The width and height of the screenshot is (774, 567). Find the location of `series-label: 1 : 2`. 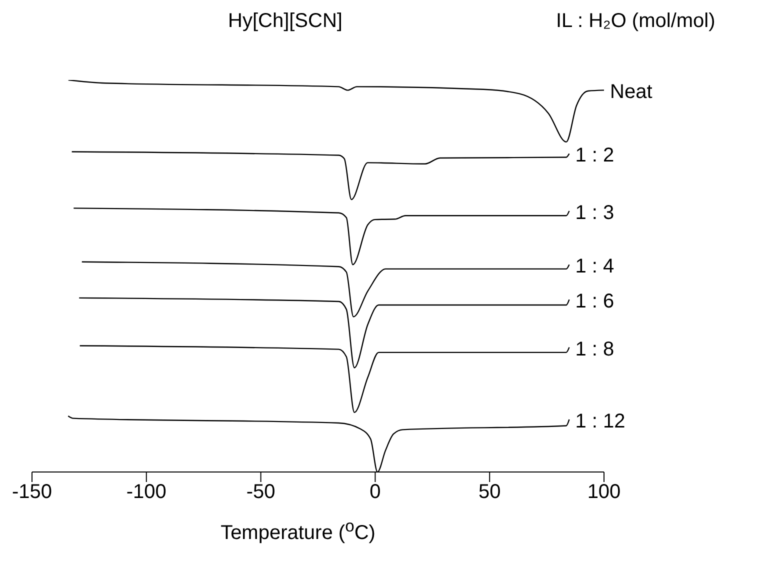

series-label: 1 : 2 is located at coordinates (594, 155).